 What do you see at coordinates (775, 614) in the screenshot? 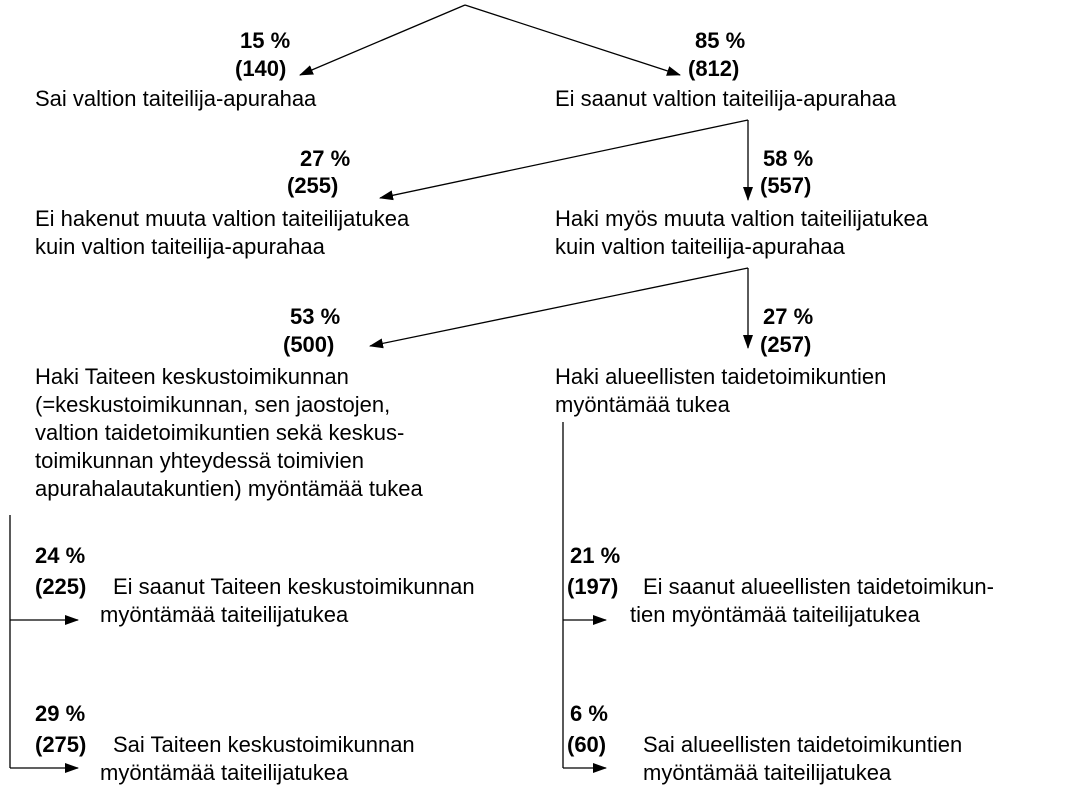
I see `node-label: tien myöntämää taiteilijatukea` at bounding box center [775, 614].